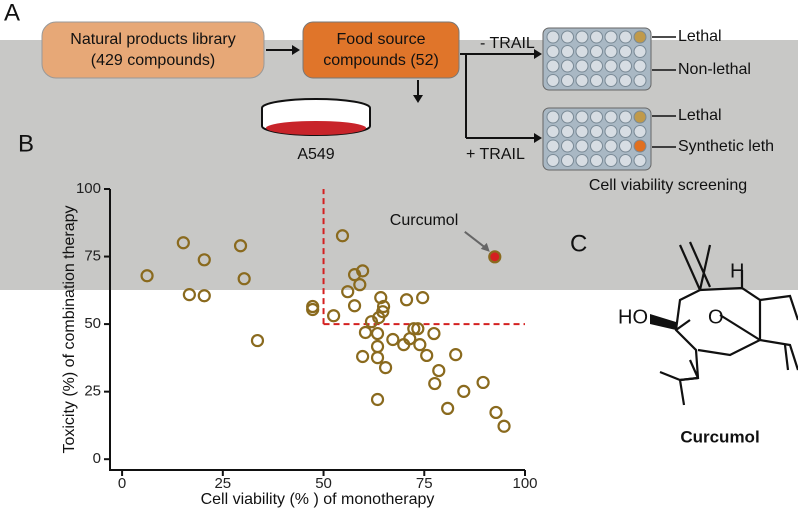  What do you see at coordinates (153, 50) in the screenshot?
I see `library-box` at bounding box center [153, 50].